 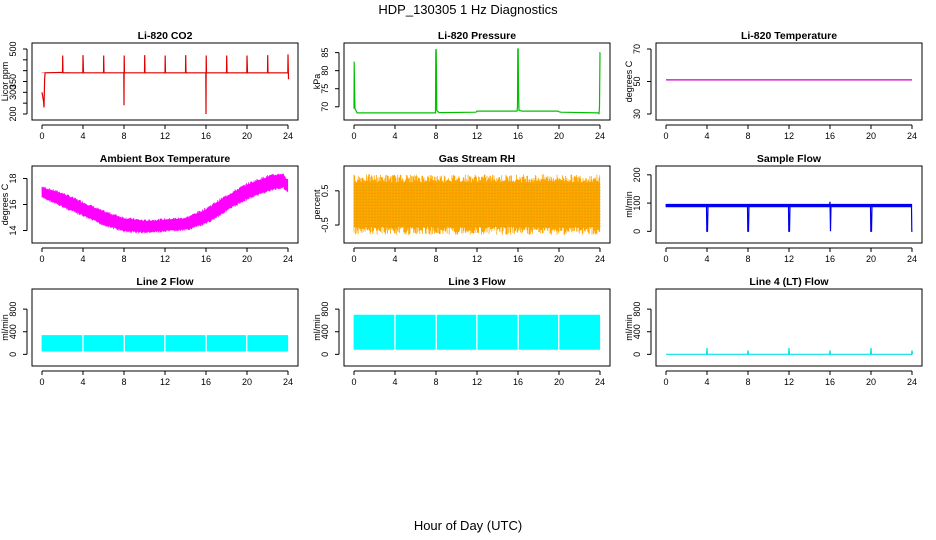 I want to click on y-tick-label: -0.5, so click(x=325, y=225).